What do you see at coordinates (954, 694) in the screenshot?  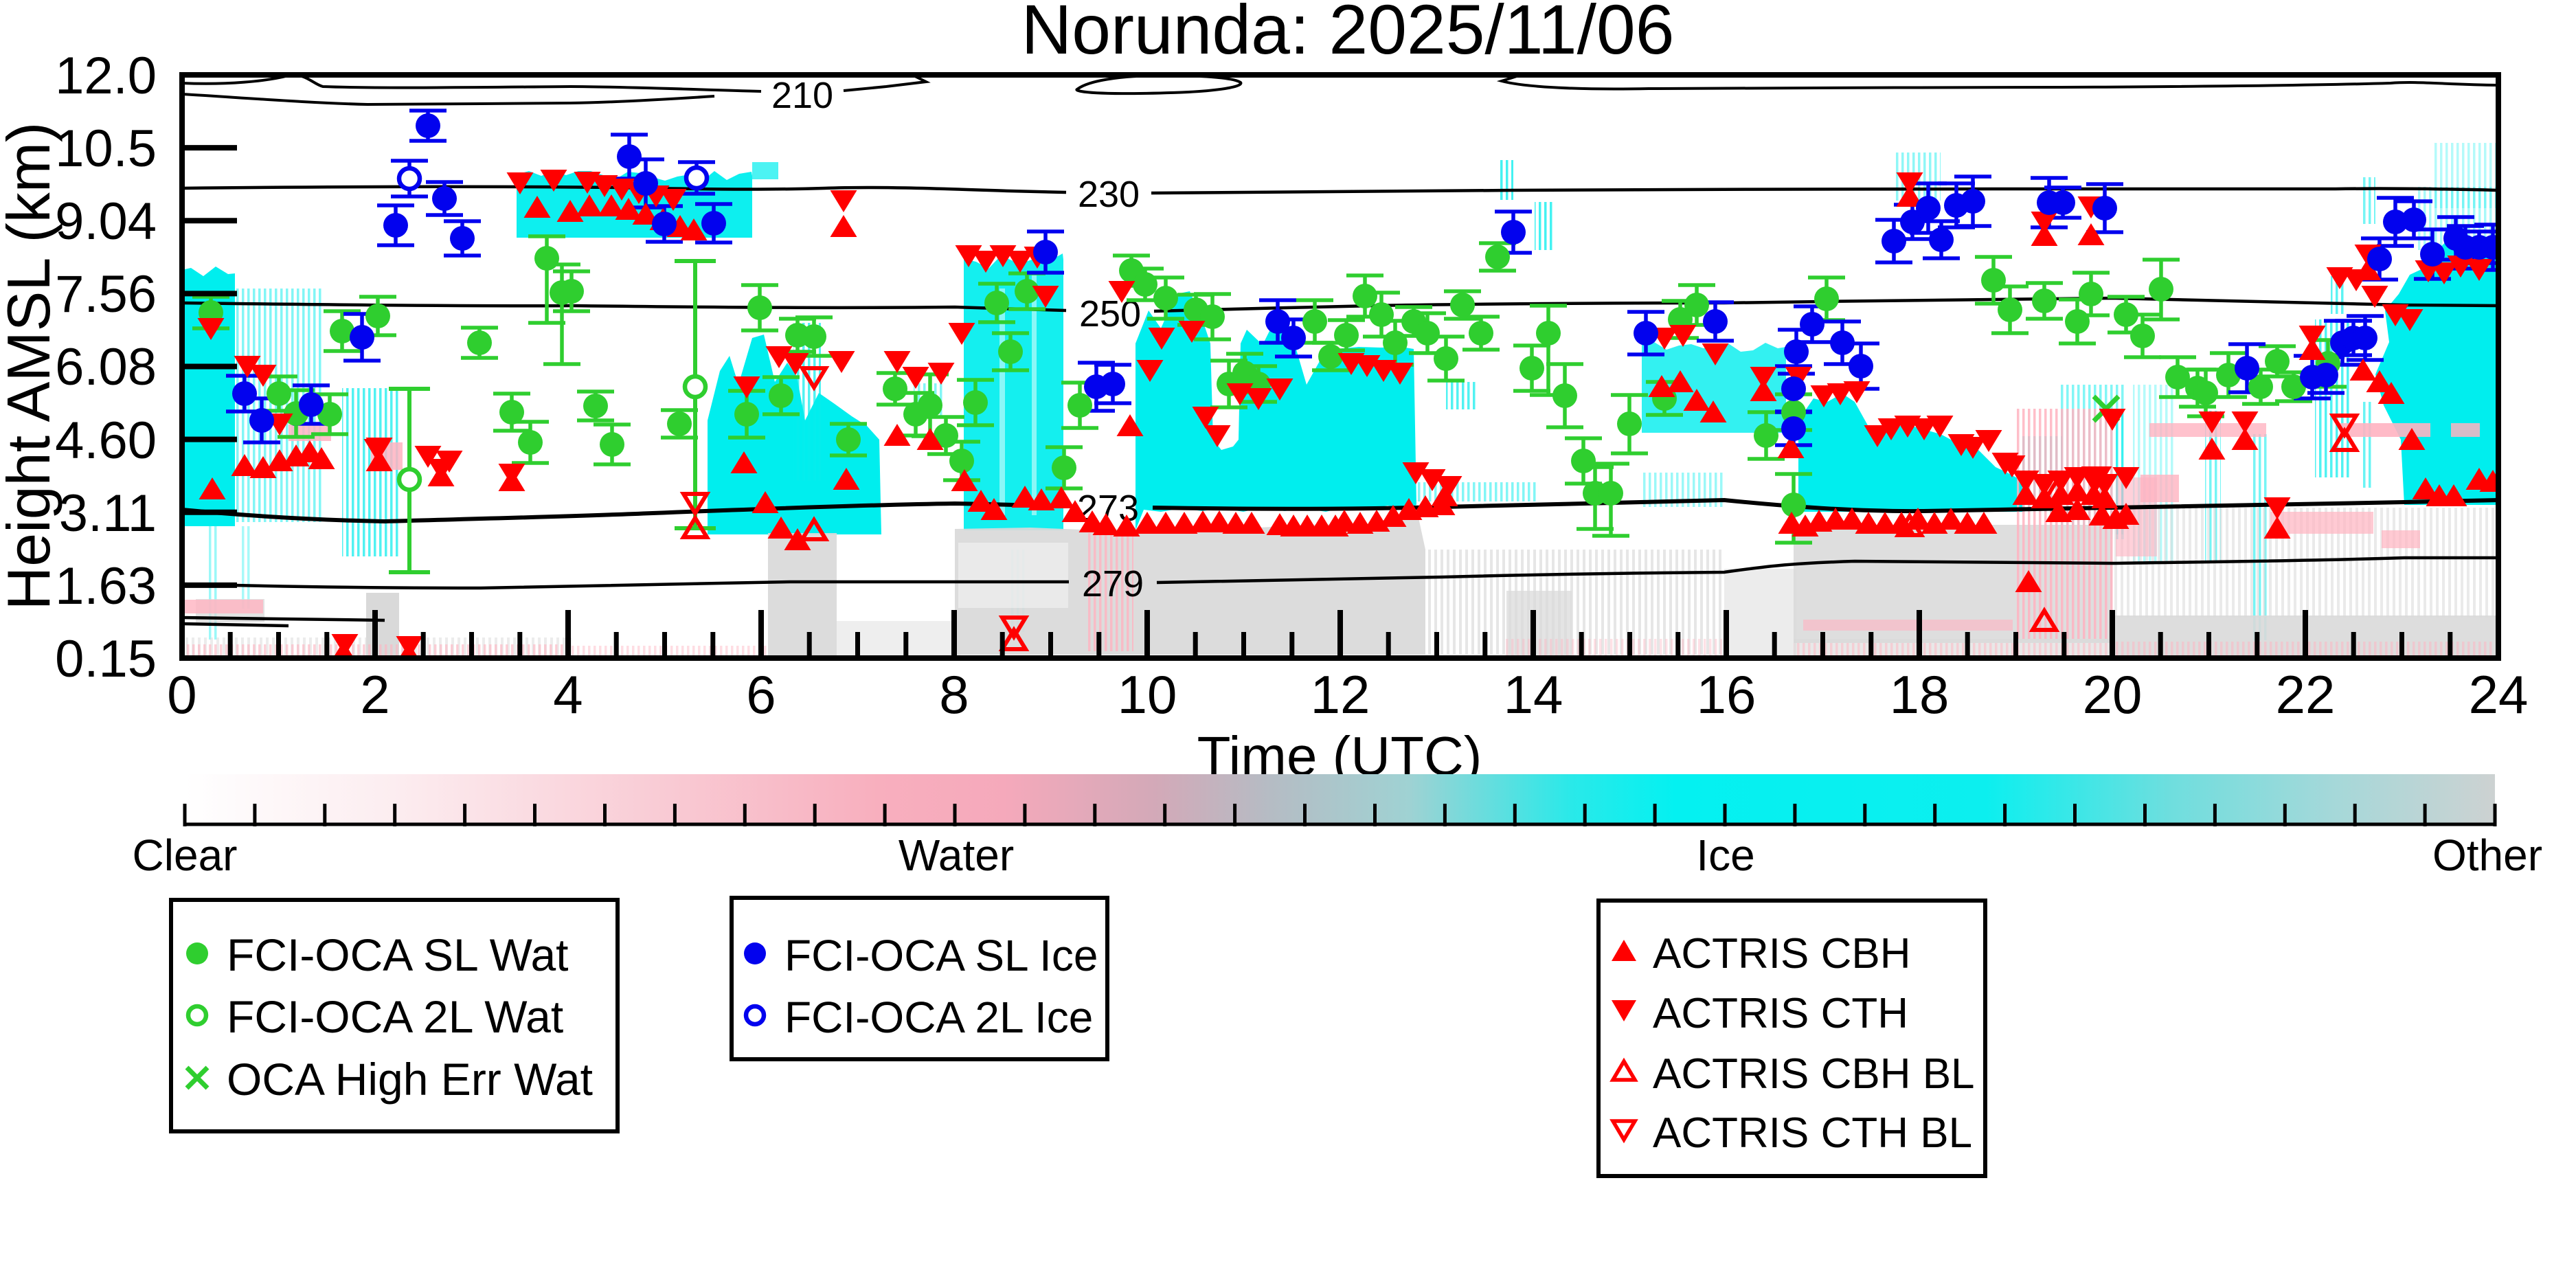 I see `svg-text: 8` at bounding box center [954, 694].